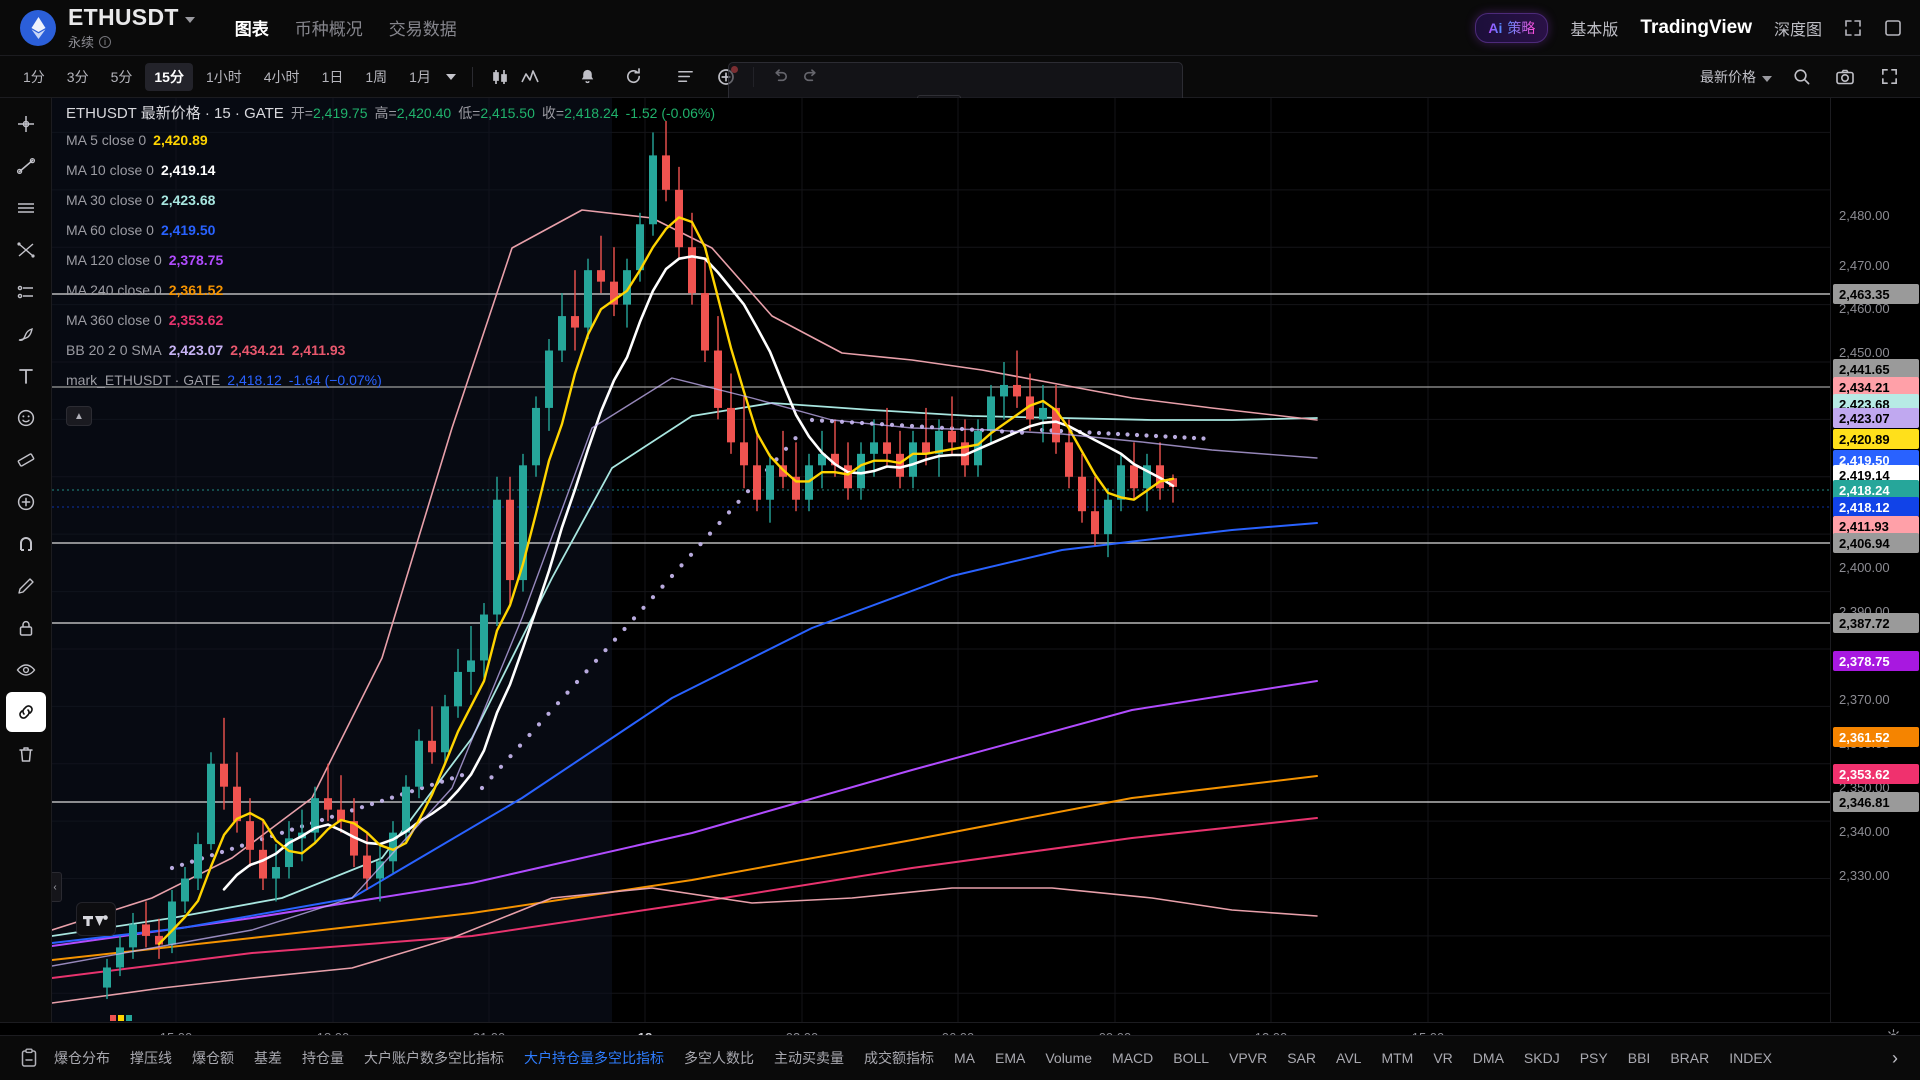 The height and width of the screenshot is (1080, 1920). What do you see at coordinates (899, 1058) in the screenshot?
I see `indicator-item: 成交额指标` at bounding box center [899, 1058].